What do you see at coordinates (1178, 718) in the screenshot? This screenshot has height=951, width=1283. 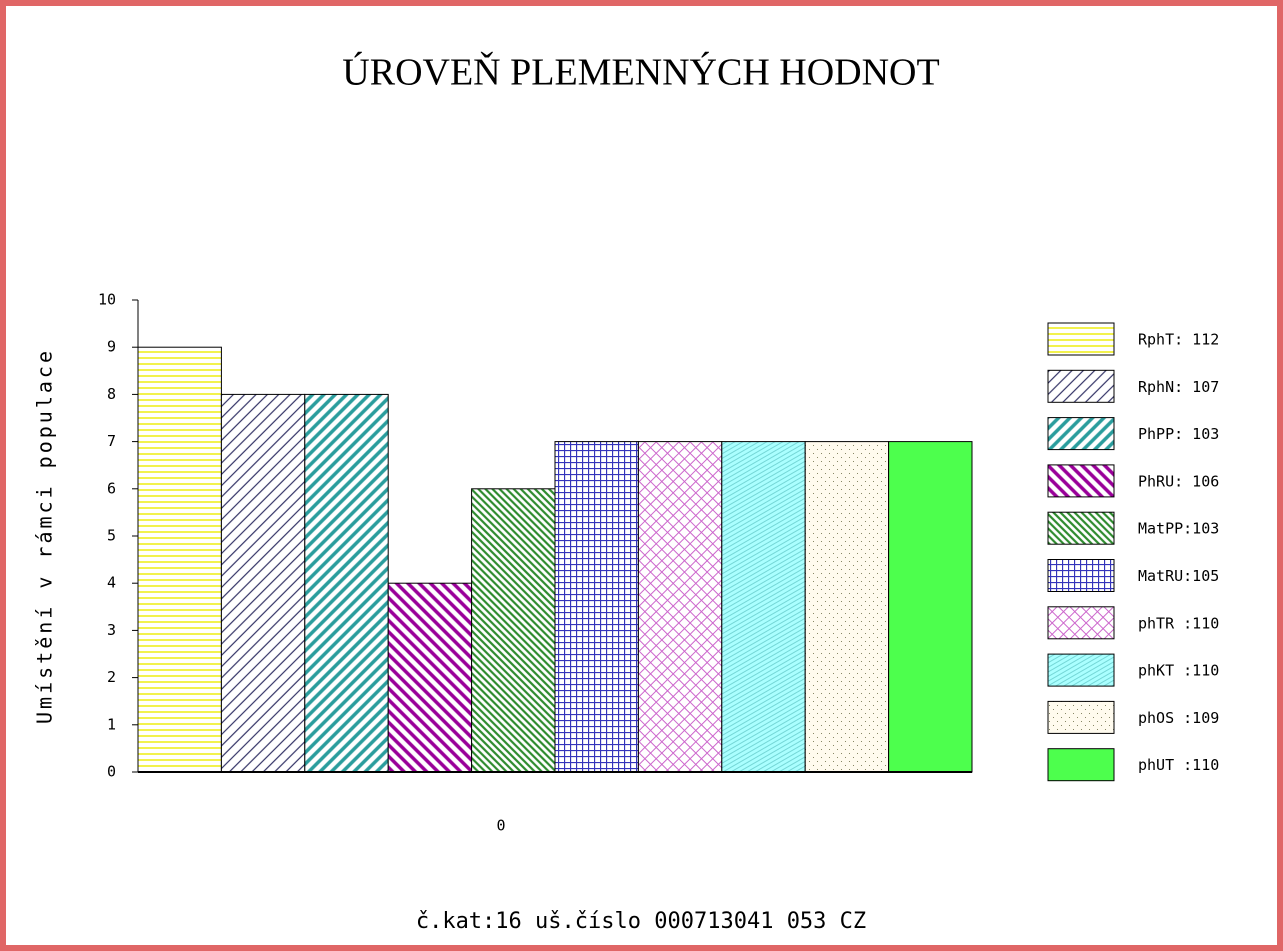 I see `legend-label: phOS :109` at bounding box center [1178, 718].